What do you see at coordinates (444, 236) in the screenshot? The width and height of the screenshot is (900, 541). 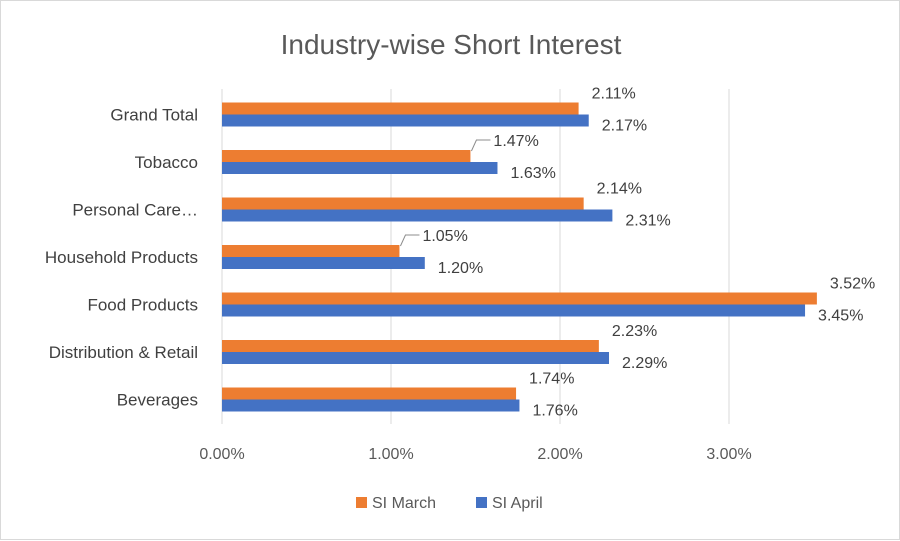 I see `si-march-data-label: 1.05%` at bounding box center [444, 236].